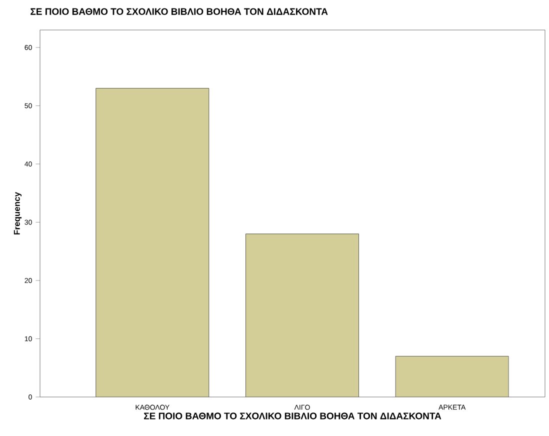 The width and height of the screenshot is (549, 436). I want to click on chart-title: ΣΕ ΠΟΙΟ ΒΑΘΜΟ ΤΟ ΣΧΟΛΙΚΟ ΒΙΒΛΙΟ ΒΟΗΘΑ ΤΟΝ ΔΙΔΑΣΚΟΝΤΑ, so click(179, 11).